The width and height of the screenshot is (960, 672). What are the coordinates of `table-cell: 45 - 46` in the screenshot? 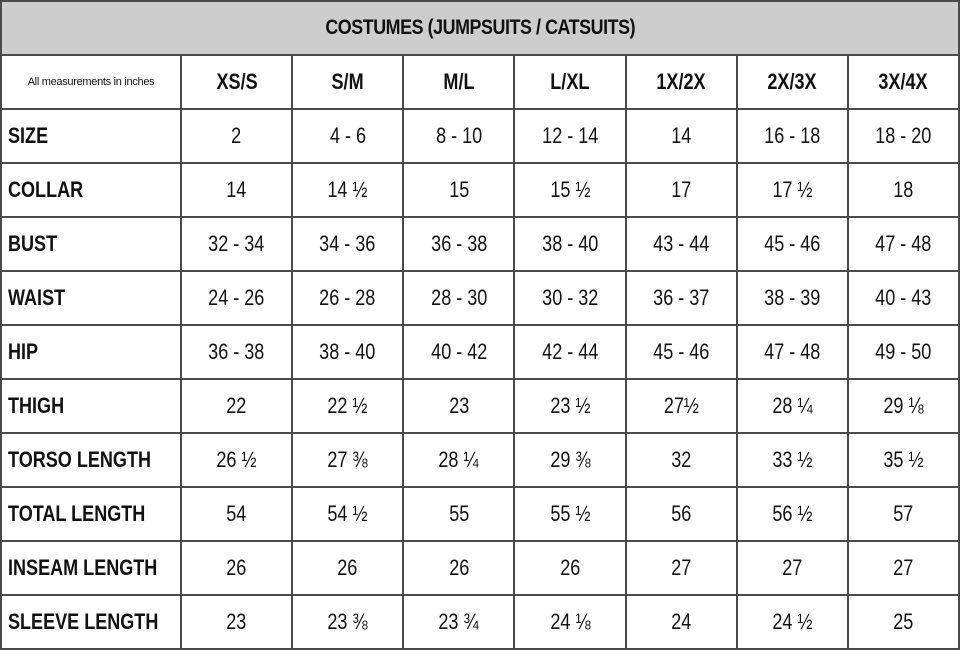 It's located at (792, 244).